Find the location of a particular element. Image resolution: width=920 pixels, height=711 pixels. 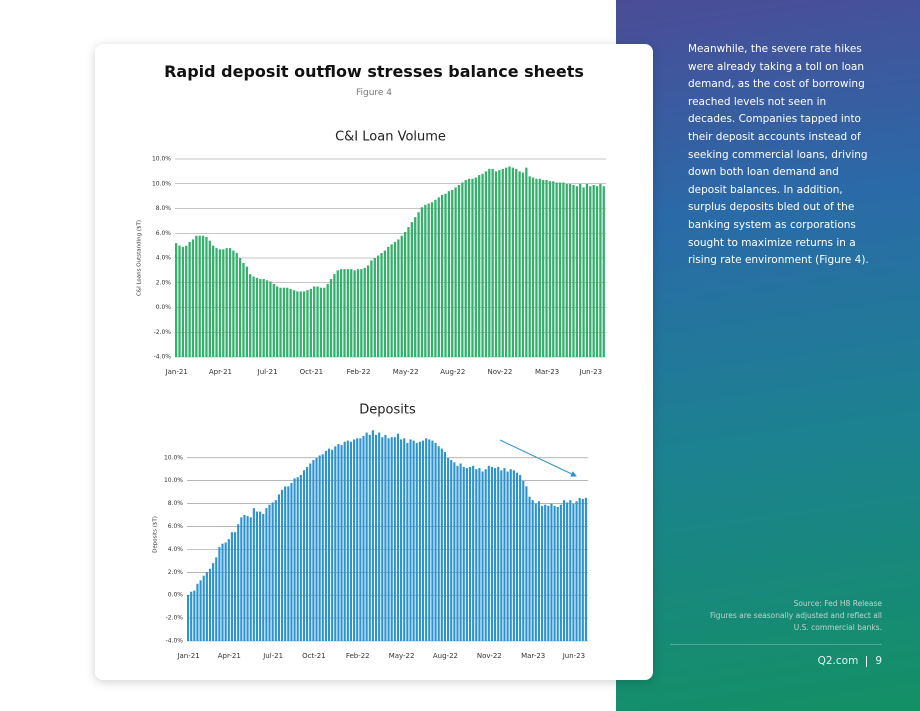

y-axis-label: Deposits ($T) is located at coordinates (156, 534).